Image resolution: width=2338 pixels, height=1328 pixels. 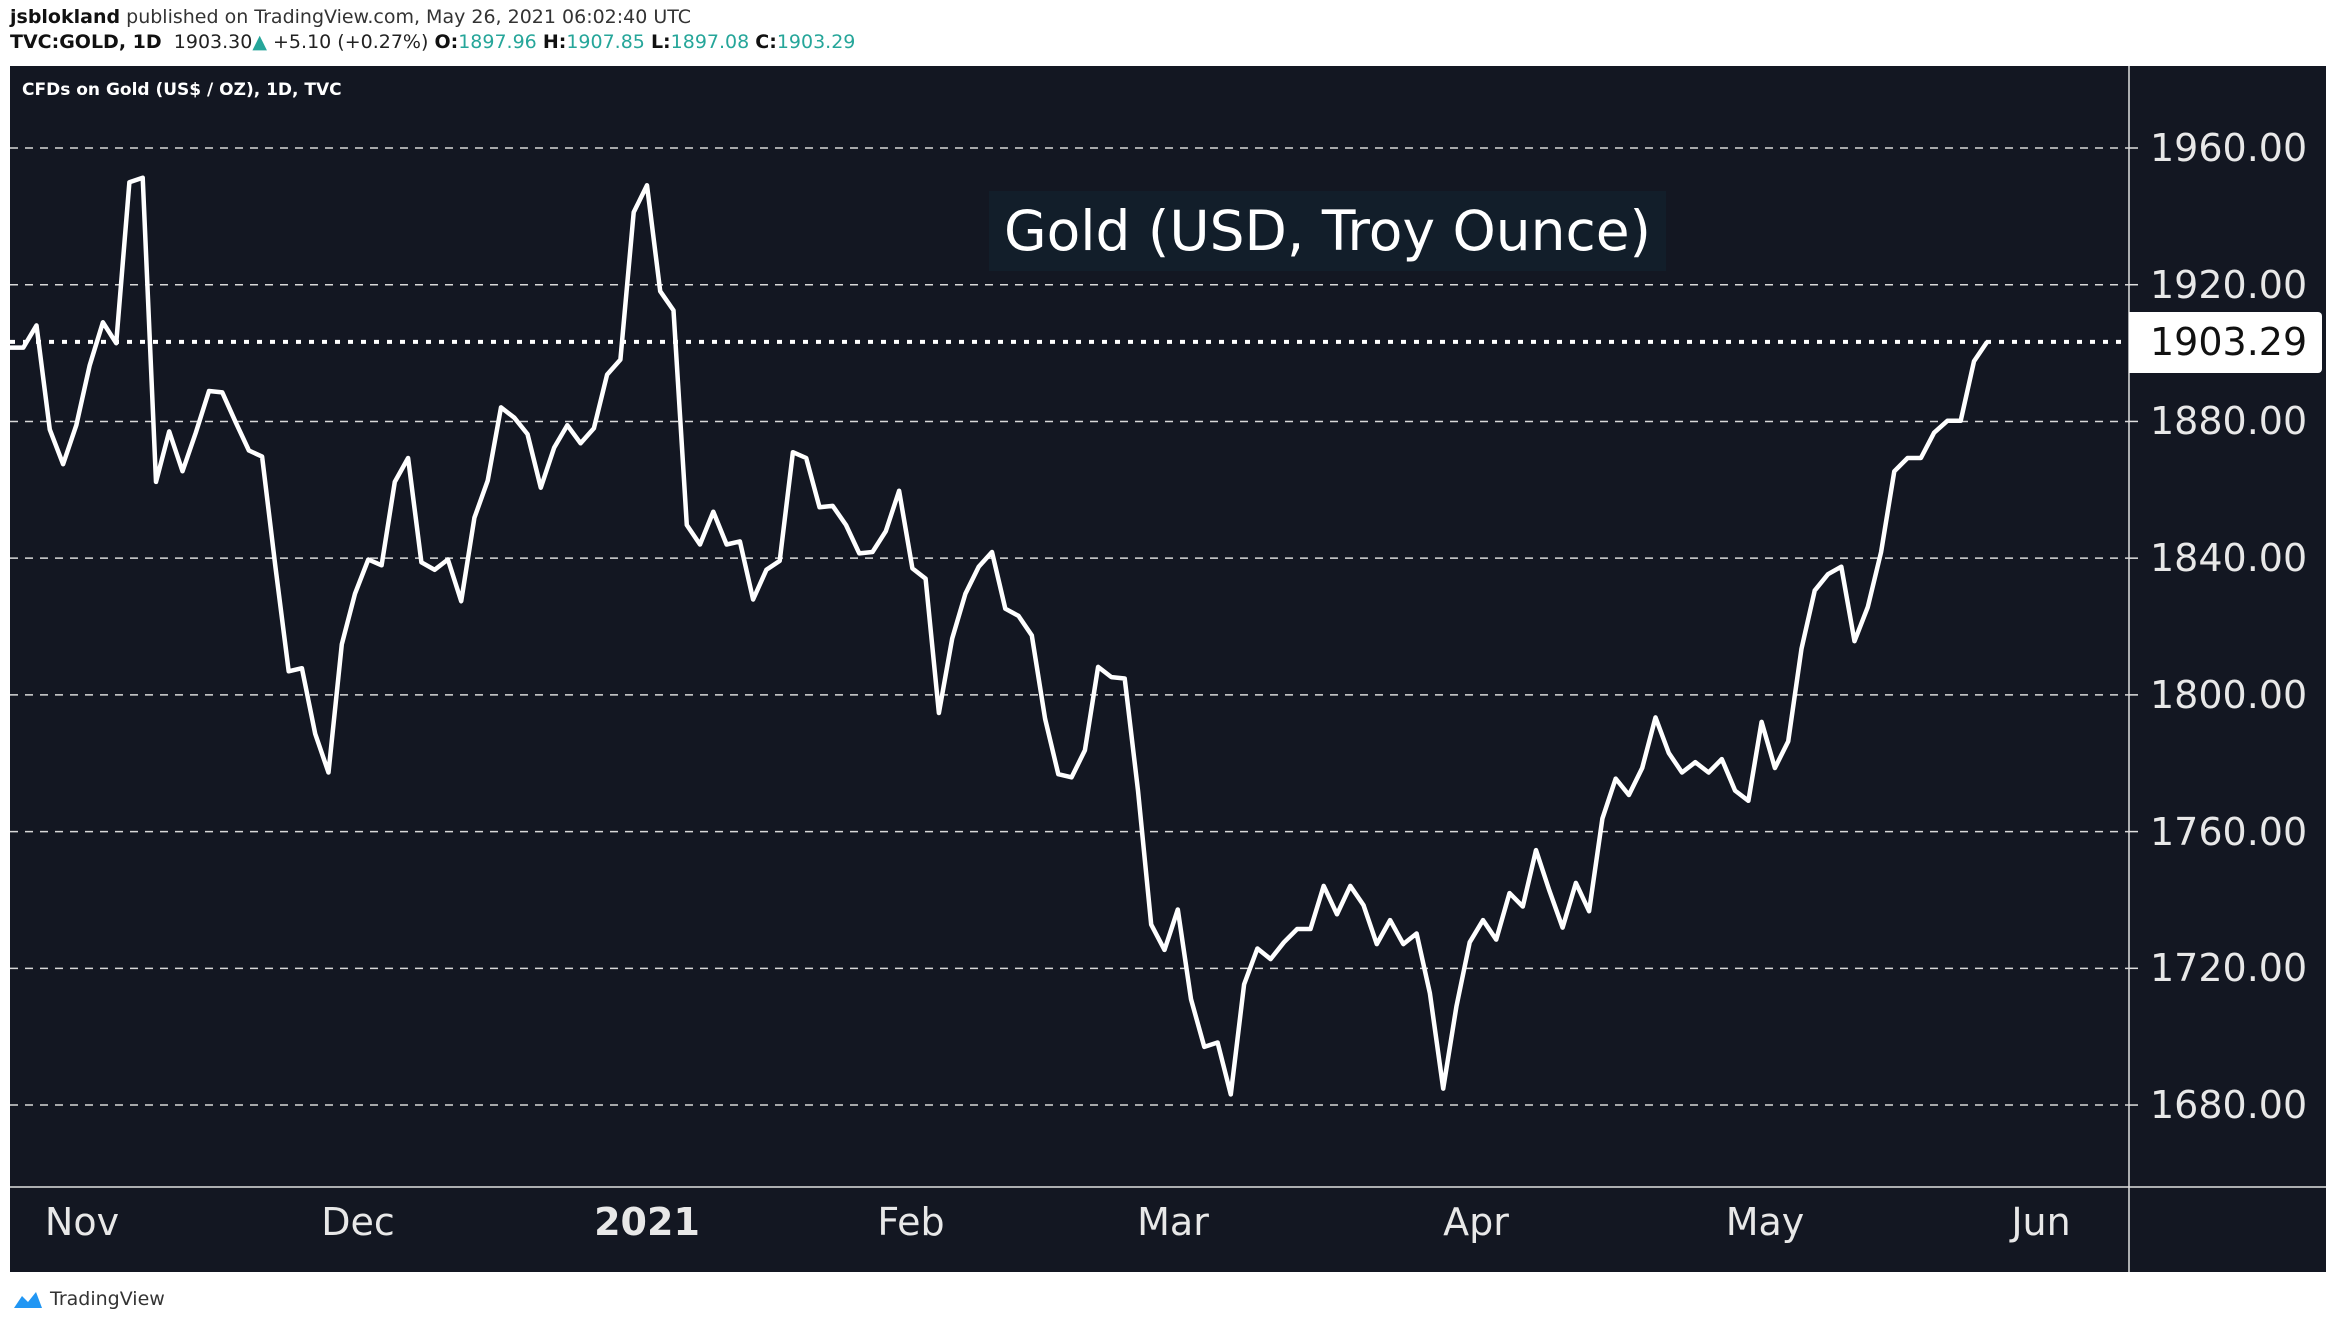 I want to click on chart-title: Gold (USD, Troy Ounce), so click(x=1327, y=231).